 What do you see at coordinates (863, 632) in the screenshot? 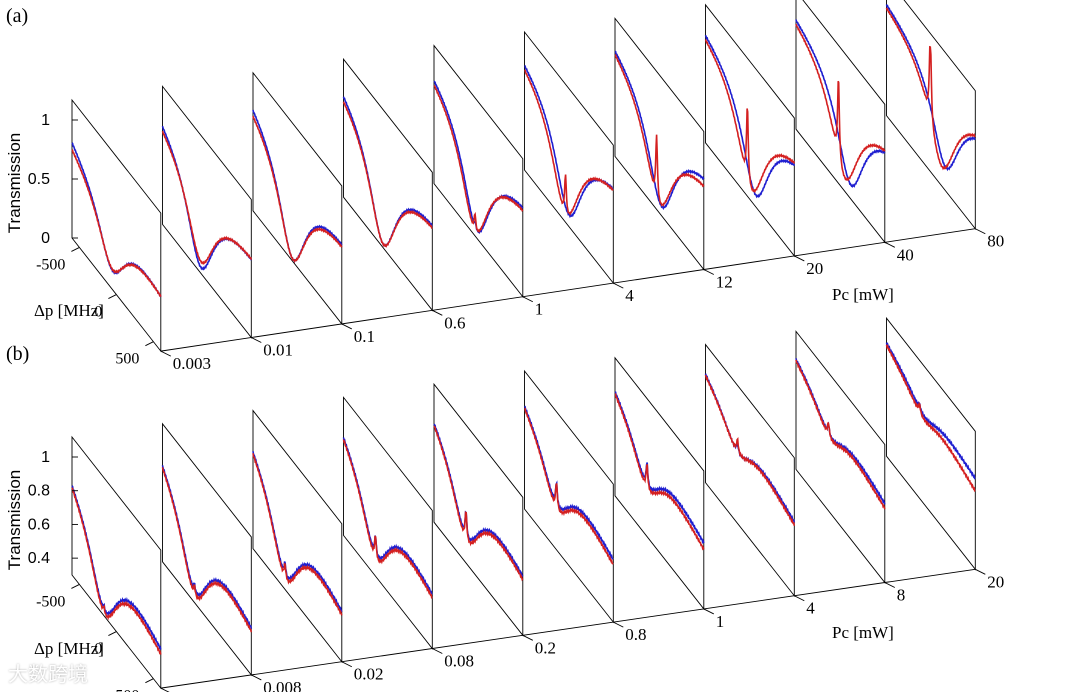
I see `panel-b-zlabel: Pc [mW]` at bounding box center [863, 632].